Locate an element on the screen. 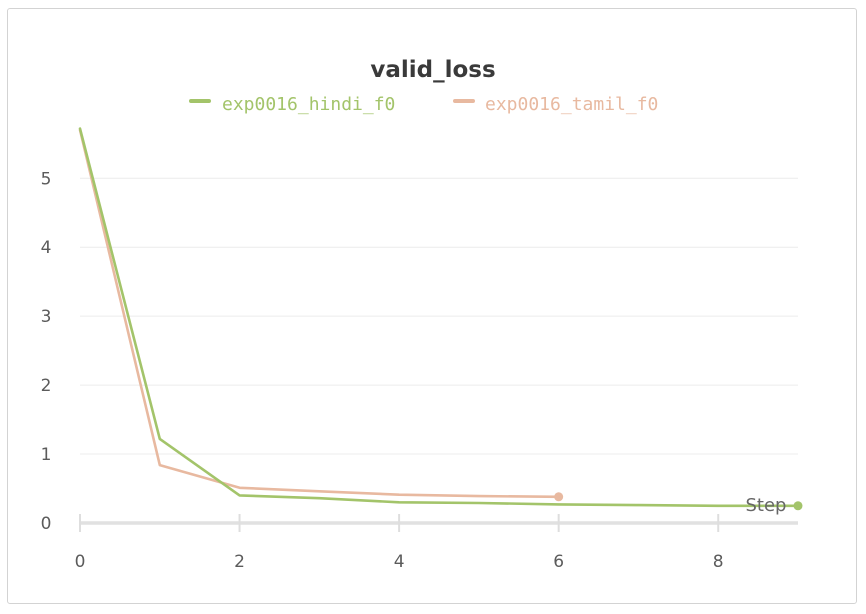  y-tick-label: 1 is located at coordinates (46, 455).